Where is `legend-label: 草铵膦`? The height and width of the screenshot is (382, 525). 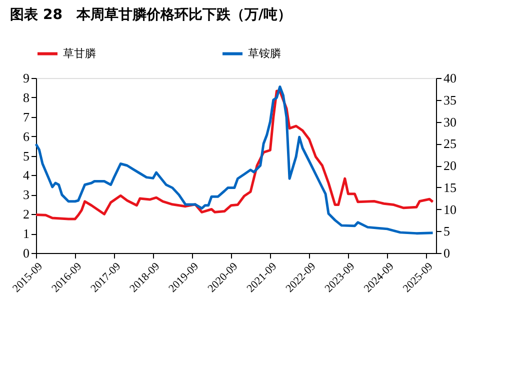 legend-label: 草铵膦 is located at coordinates (264, 53).